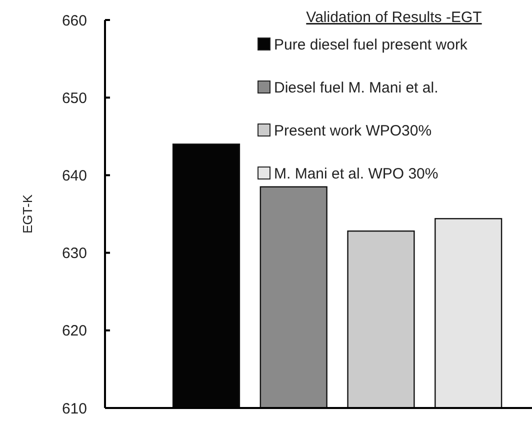 The image size is (532, 422). I want to click on y-tick-label: 630, so click(74, 253).